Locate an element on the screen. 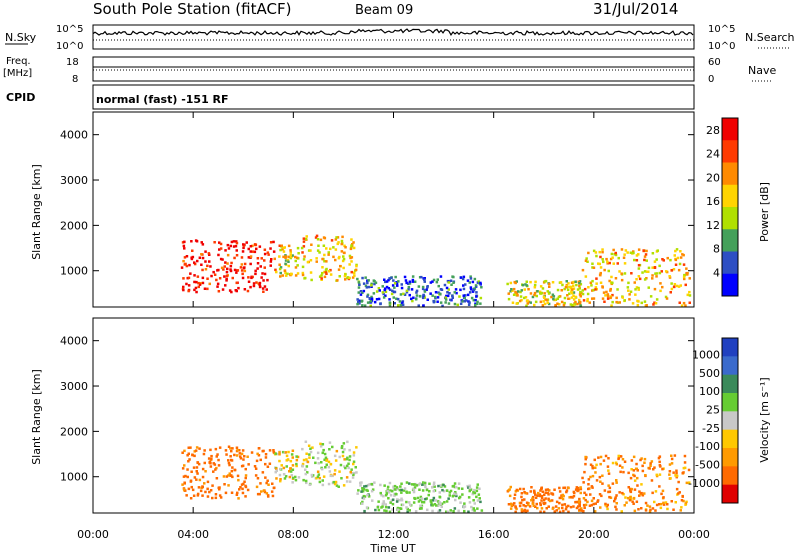 The width and height of the screenshot is (800, 554). colorbar-tick-label: 4 is located at coordinates (716, 272).